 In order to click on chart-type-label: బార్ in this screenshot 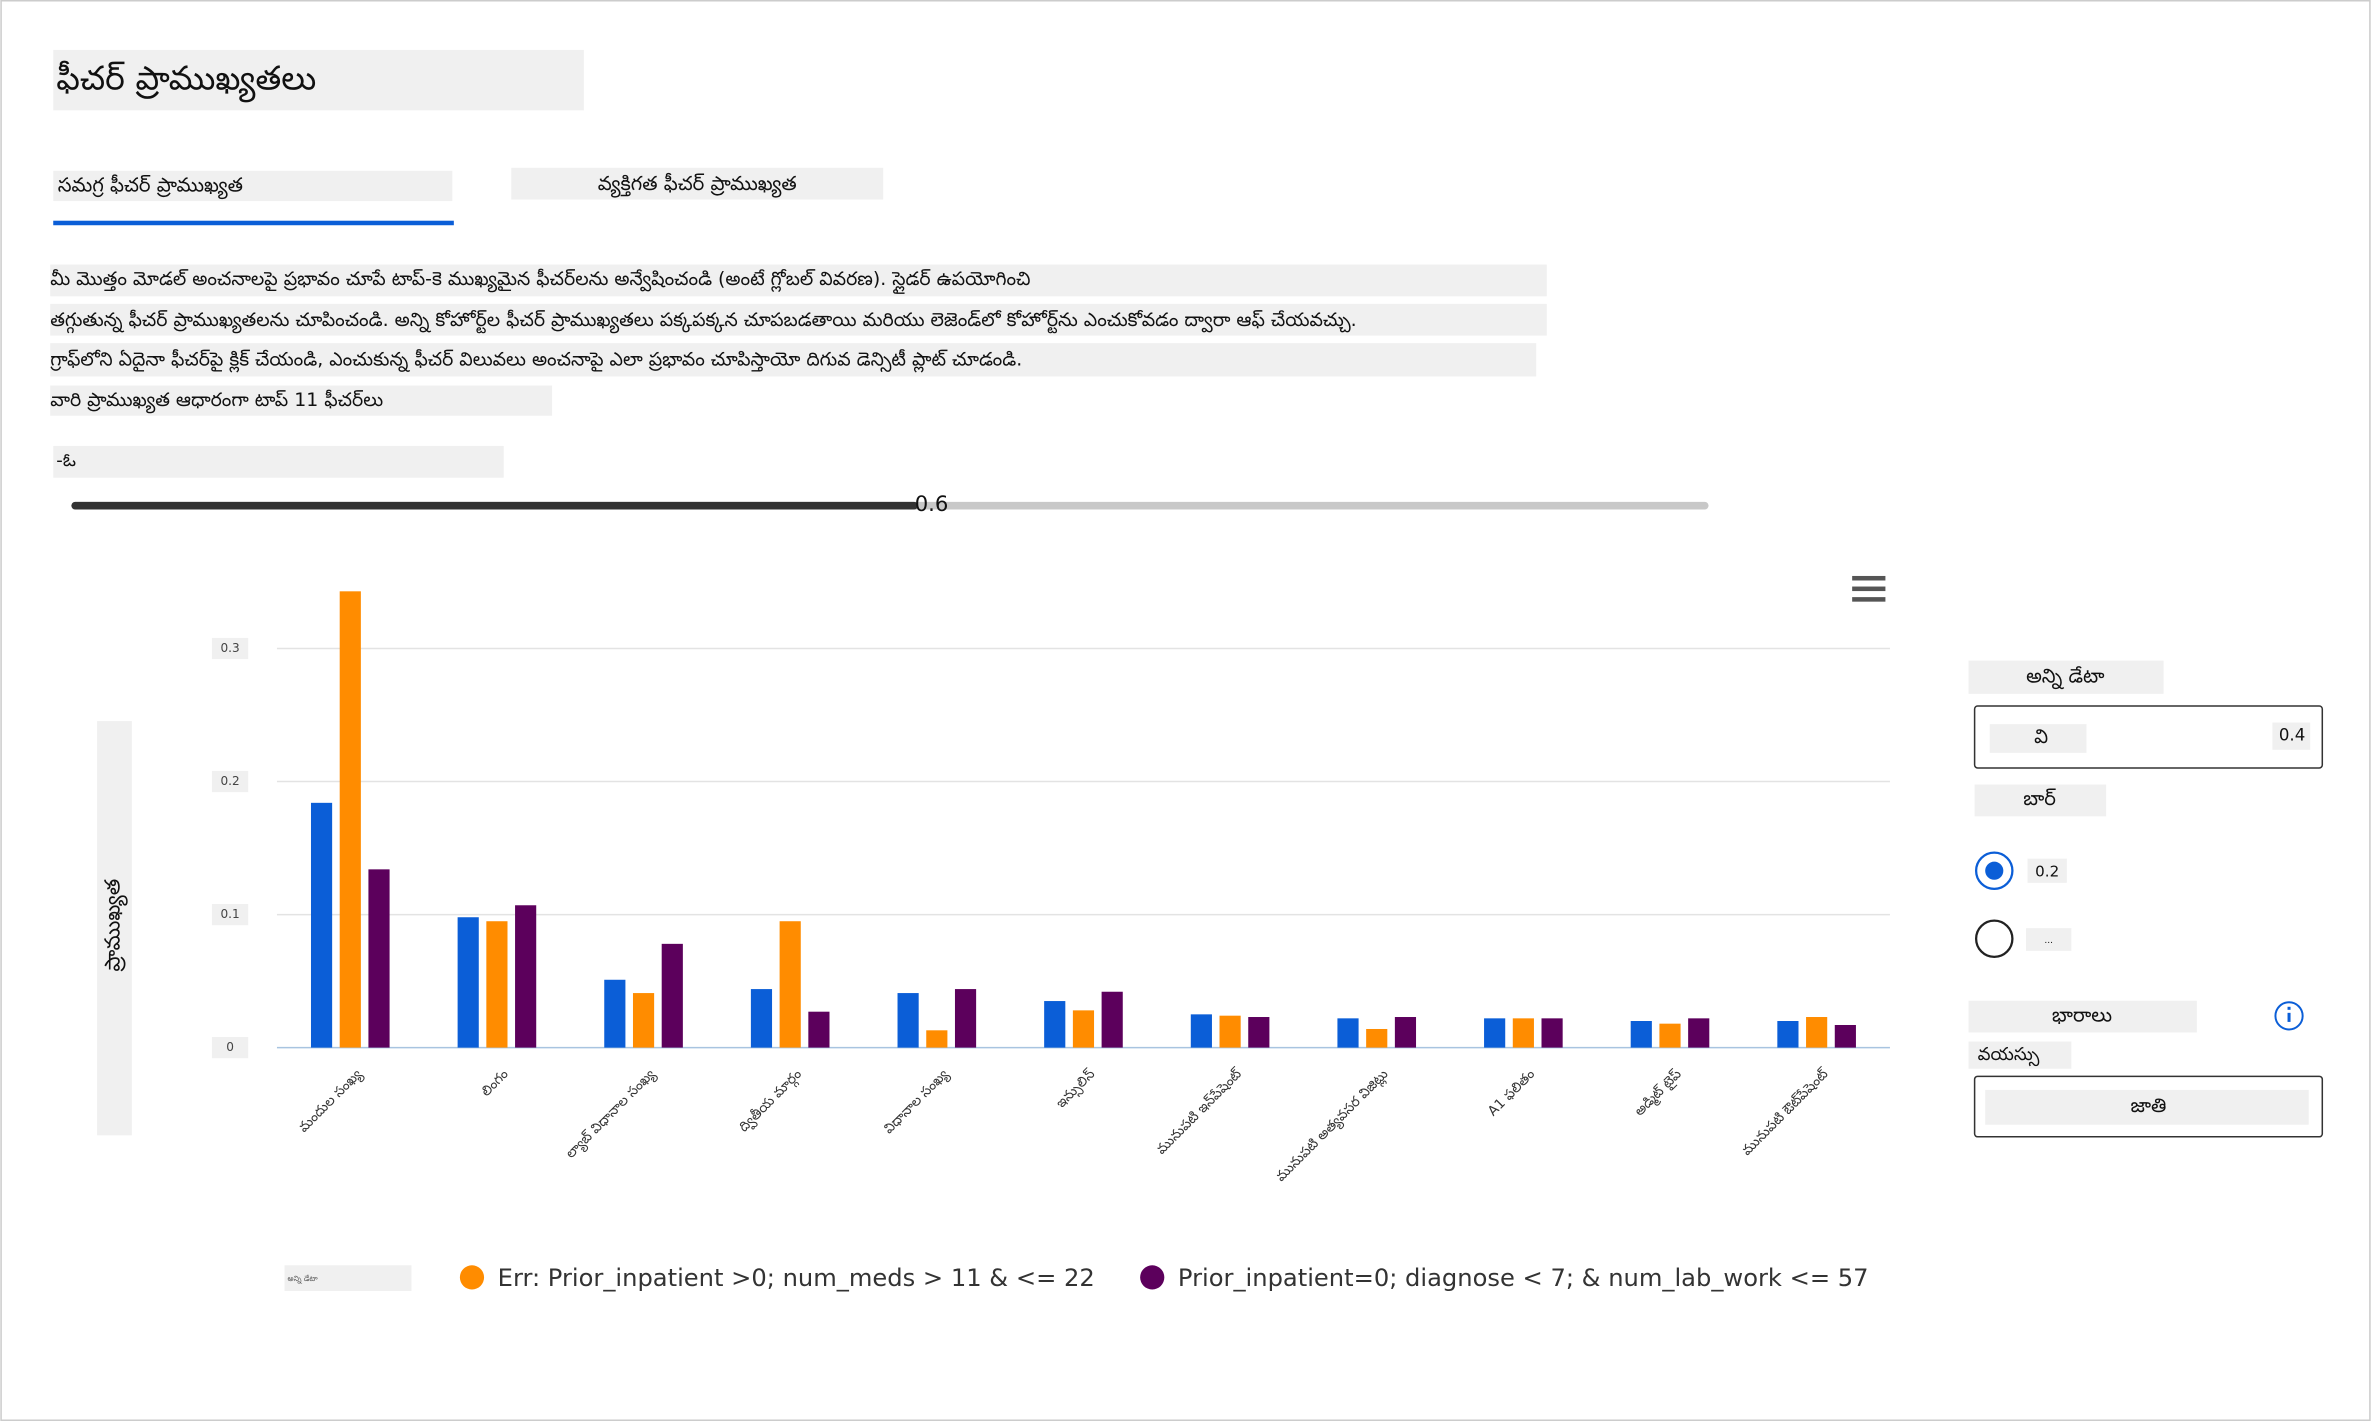, I will do `click(2039, 798)`.